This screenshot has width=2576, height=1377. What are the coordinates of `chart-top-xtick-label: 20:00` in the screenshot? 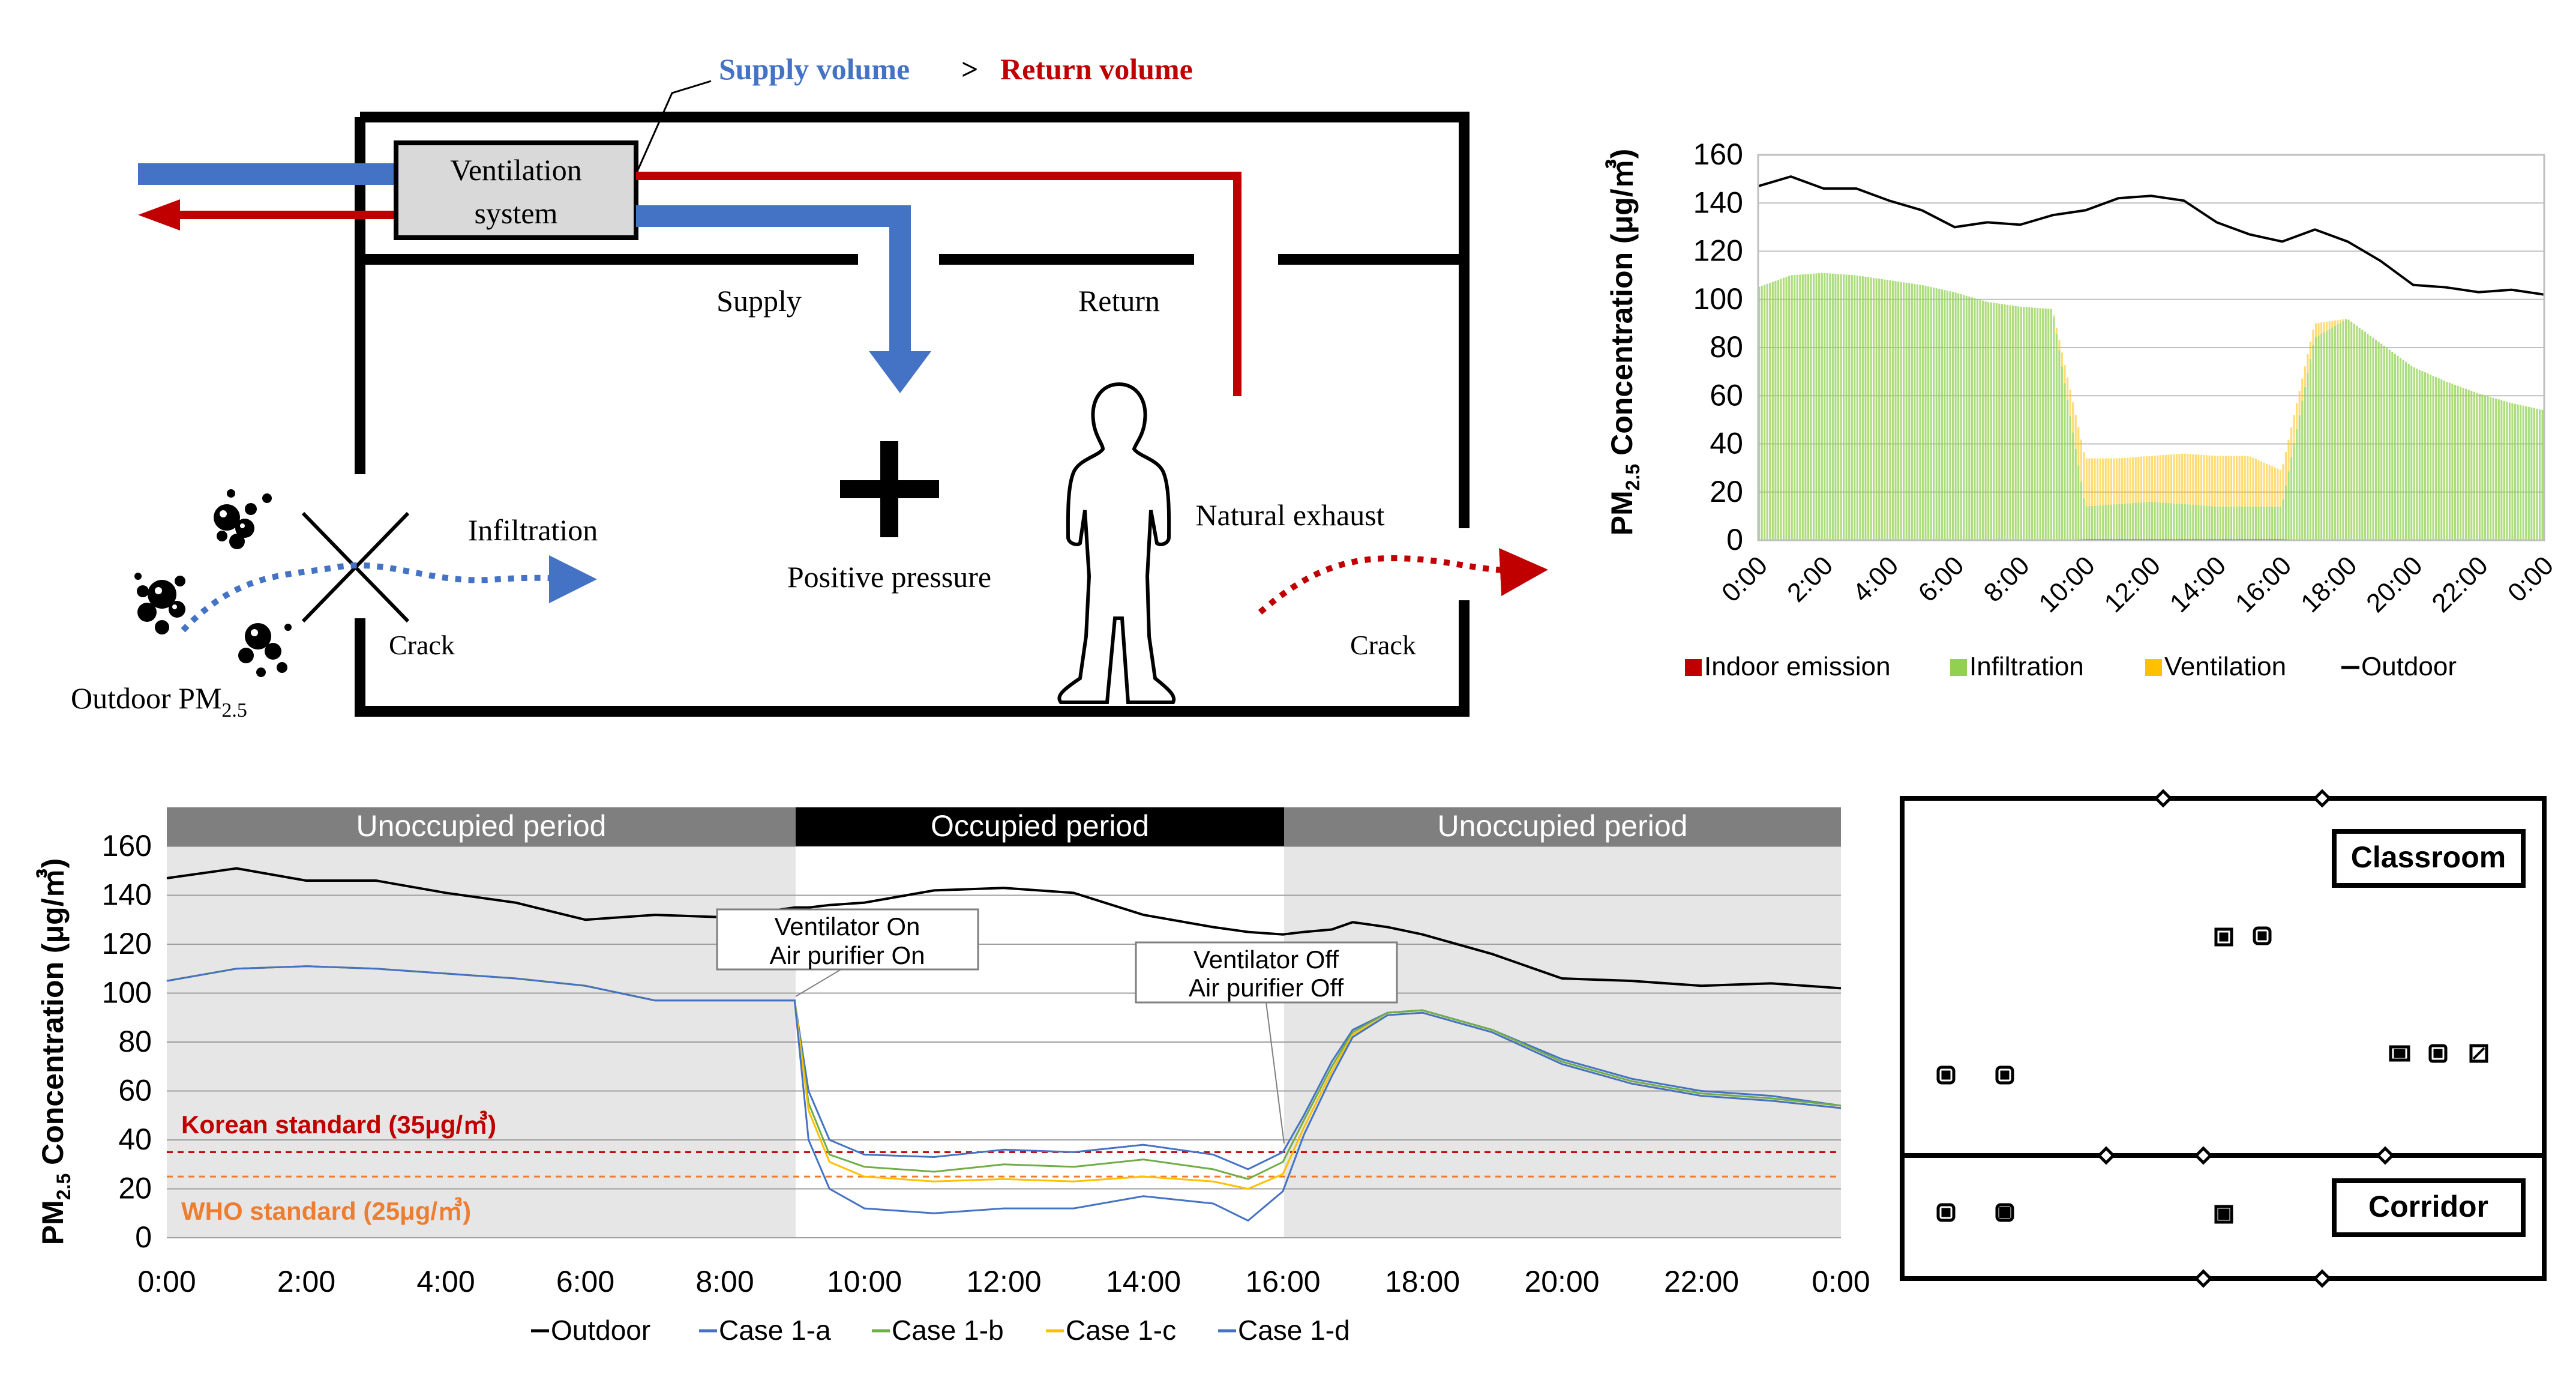 It's located at (2394, 584).